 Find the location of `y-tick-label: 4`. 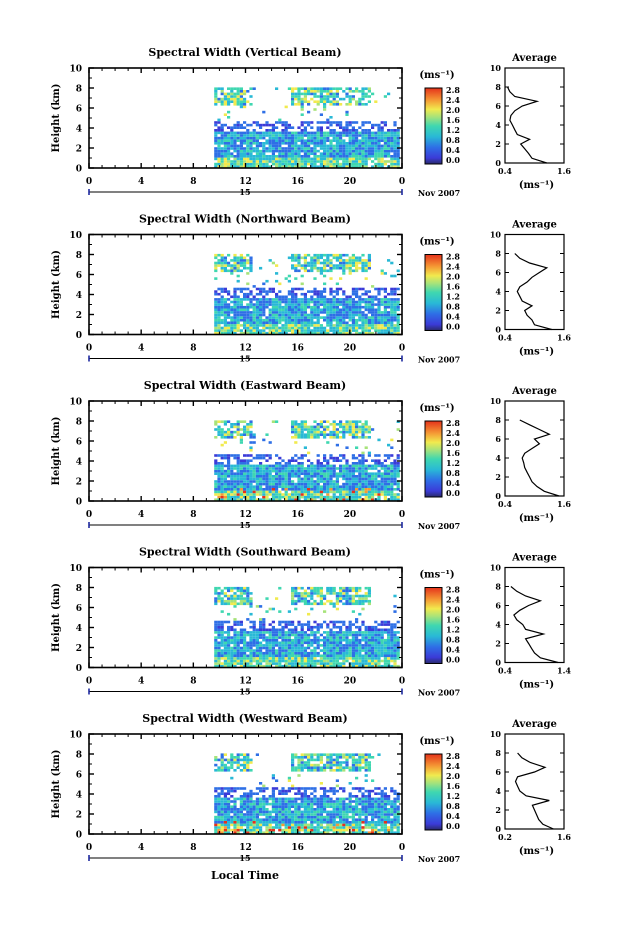

y-tick-label: 4 is located at coordinates (79, 629).